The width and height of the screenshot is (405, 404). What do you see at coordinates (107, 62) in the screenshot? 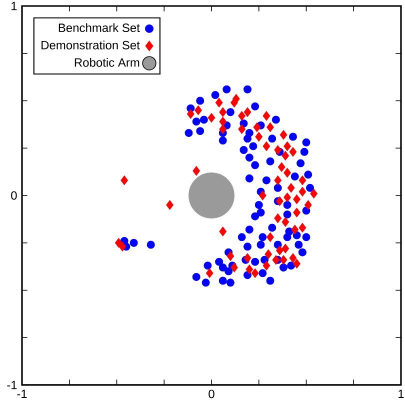
I see `legend-label: Robotic Arm` at bounding box center [107, 62].